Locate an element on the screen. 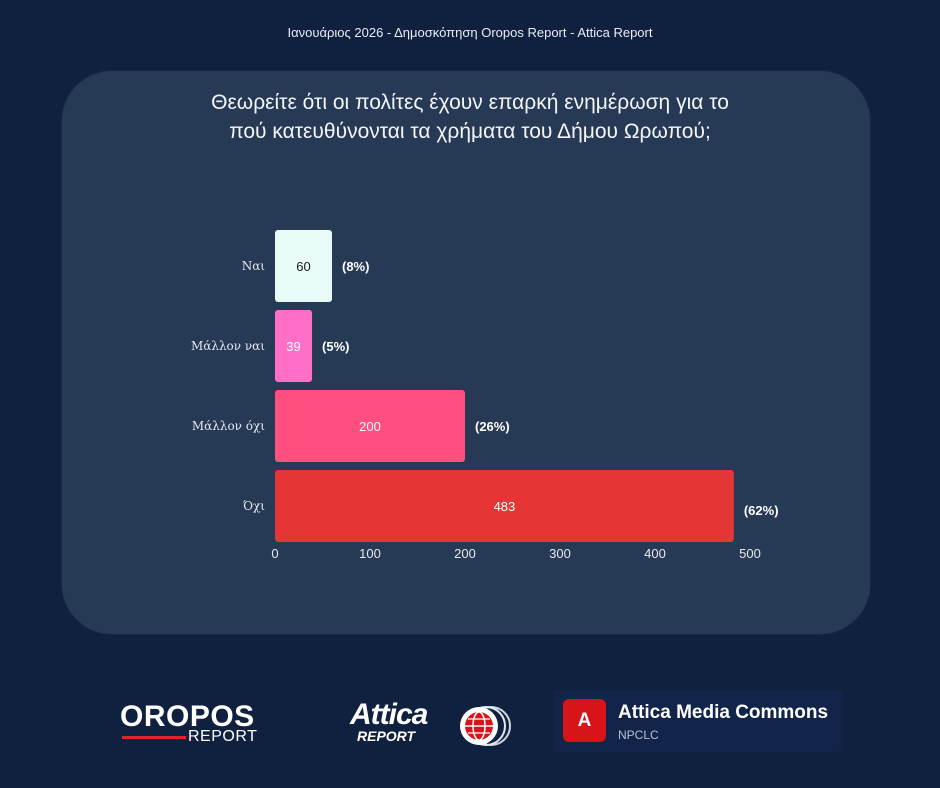  bar-percent-label: (5%) is located at coordinates (335, 346).